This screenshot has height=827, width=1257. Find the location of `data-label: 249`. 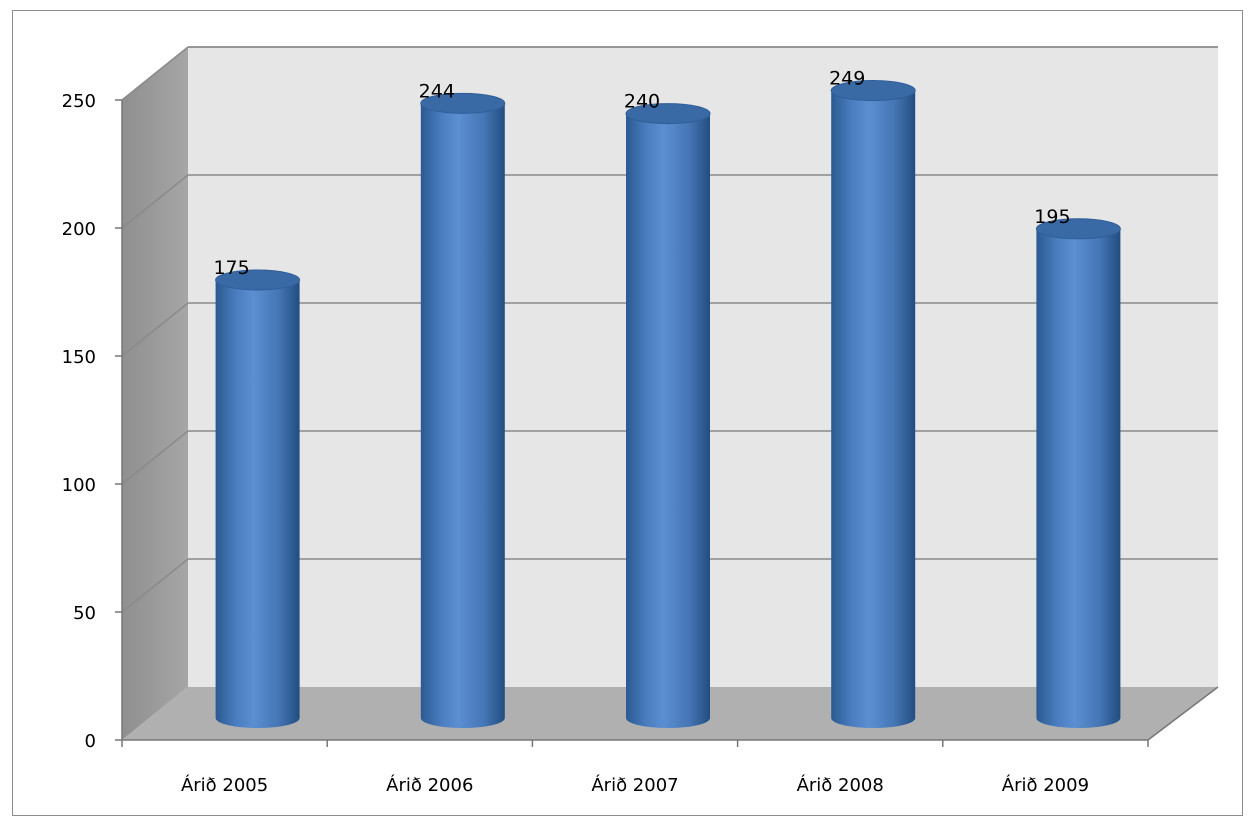

data-label: 249 is located at coordinates (847, 79).